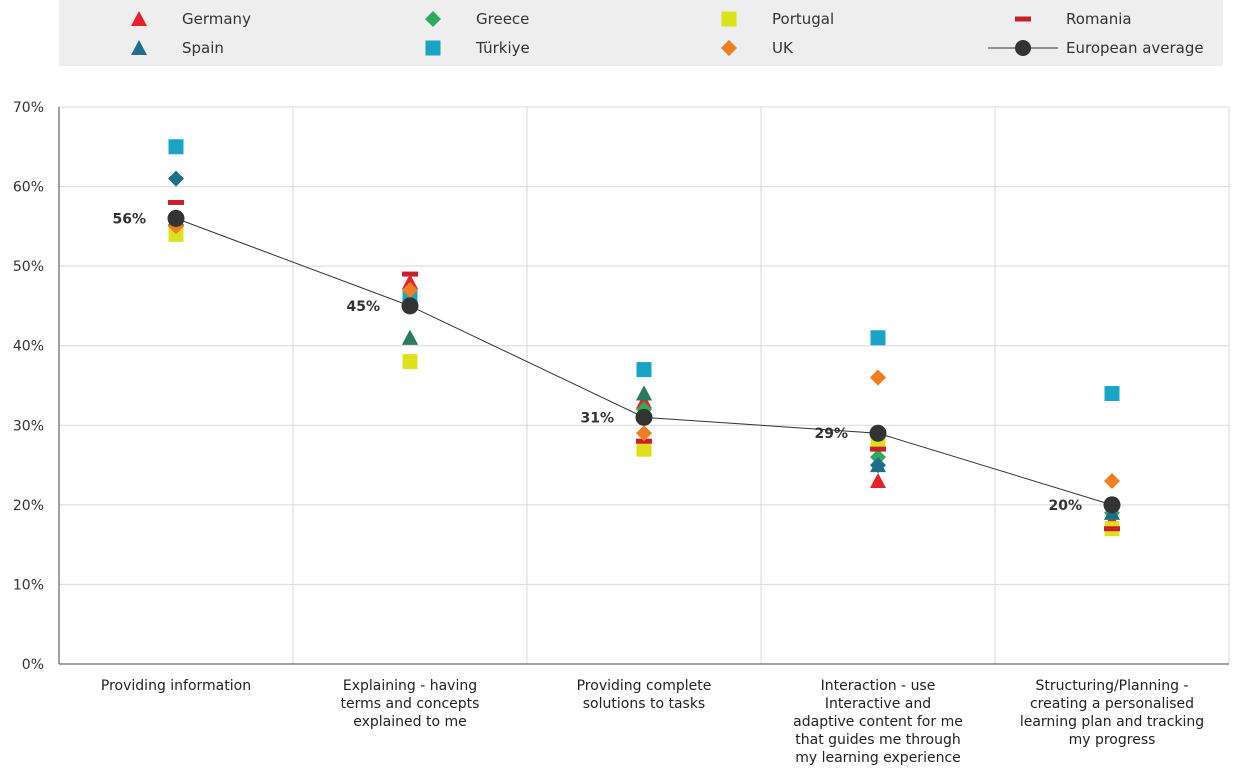  I want to click on x-category-label-line: Interaction - use, so click(878, 686).